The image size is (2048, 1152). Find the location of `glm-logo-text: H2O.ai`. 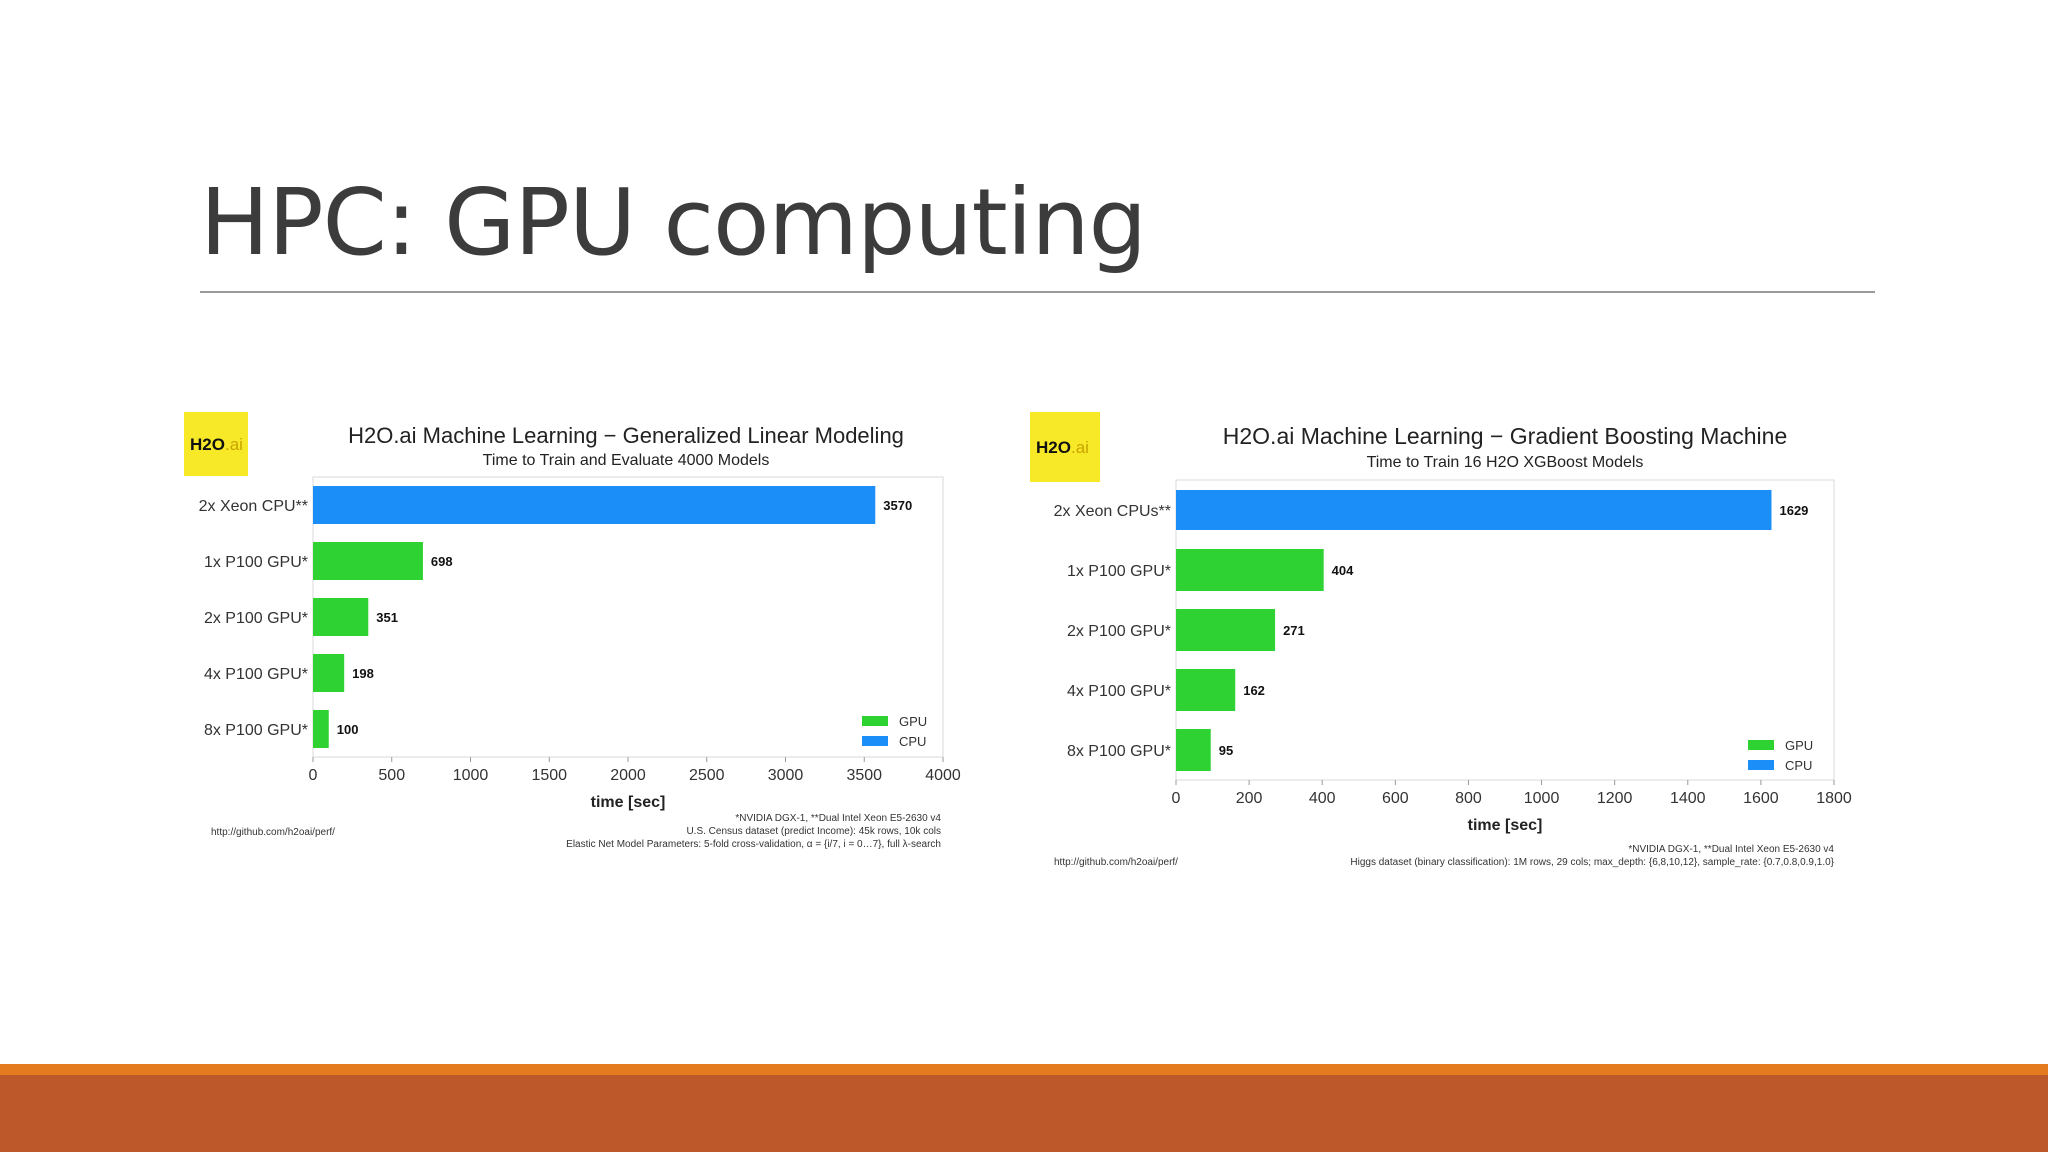

glm-logo-text: H2O.ai is located at coordinates (216, 444).